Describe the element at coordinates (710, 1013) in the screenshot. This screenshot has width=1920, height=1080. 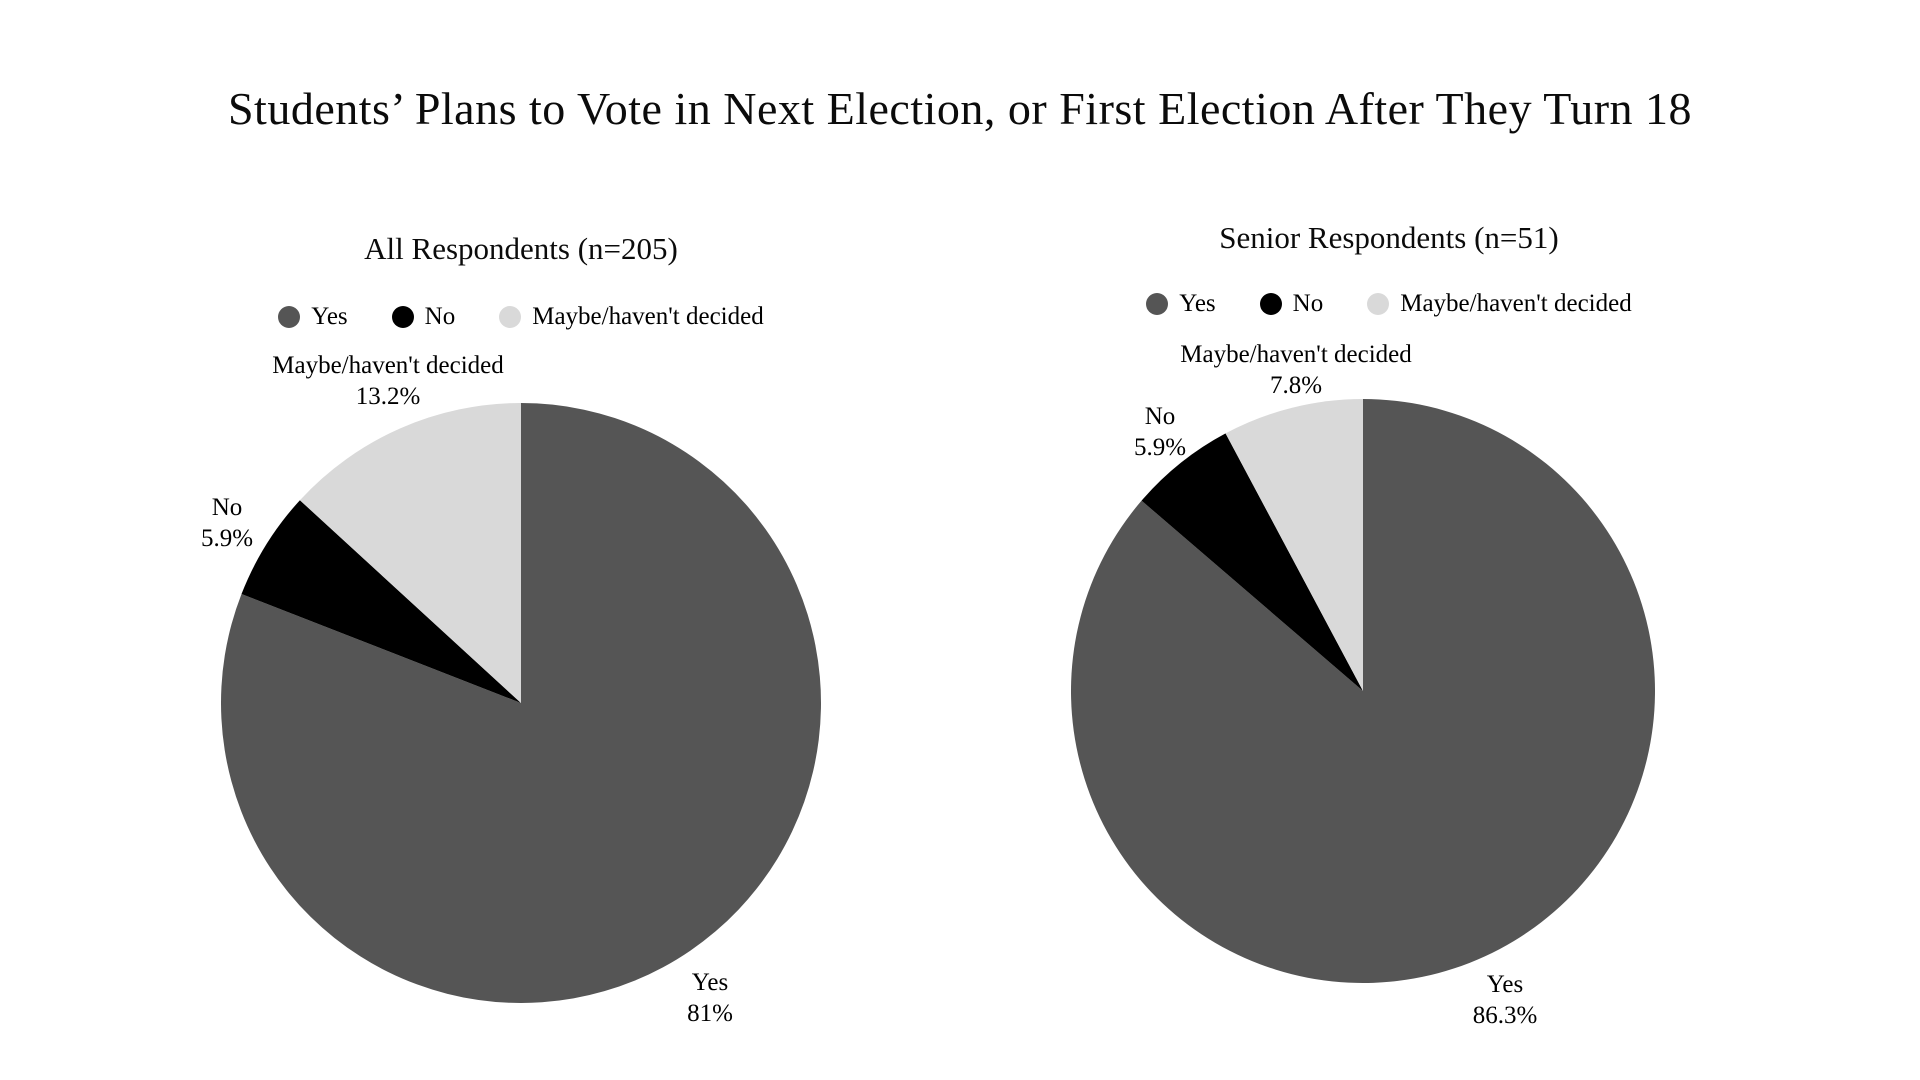
I see `slice-label-yes-all-pct: 81%` at that location.